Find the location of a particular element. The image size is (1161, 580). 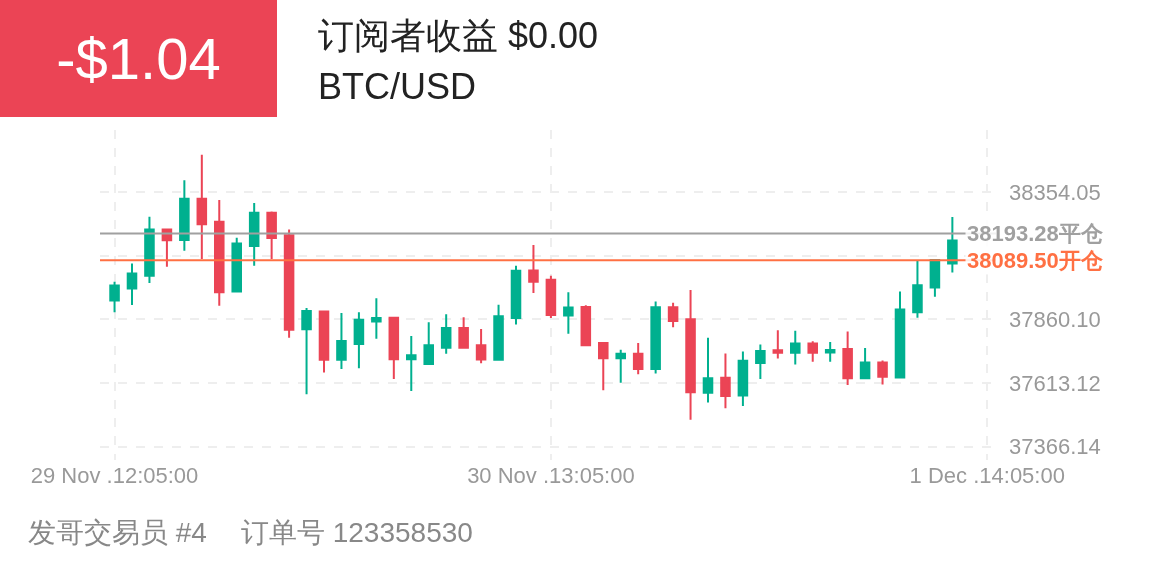

text: -$1.04 is located at coordinates (138, 58).